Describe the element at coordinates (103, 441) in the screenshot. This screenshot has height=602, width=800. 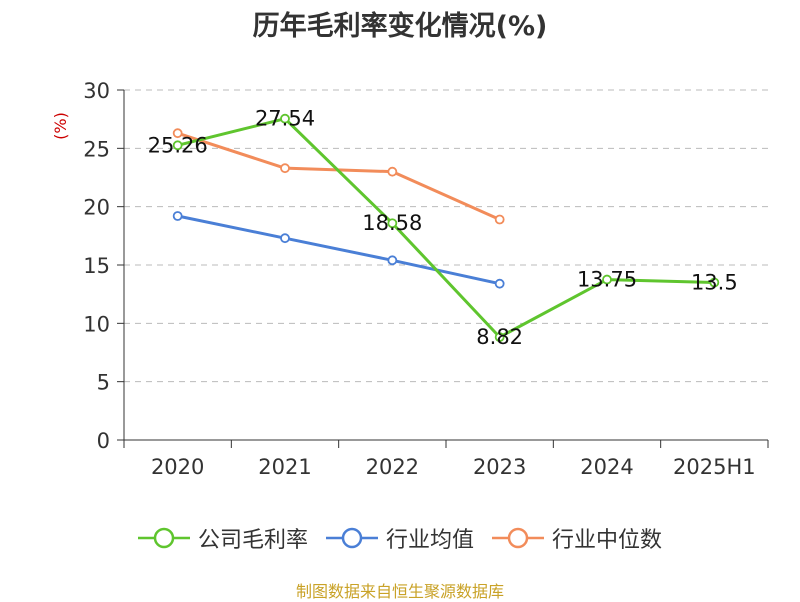
I see `y-tick-label: 0` at that location.